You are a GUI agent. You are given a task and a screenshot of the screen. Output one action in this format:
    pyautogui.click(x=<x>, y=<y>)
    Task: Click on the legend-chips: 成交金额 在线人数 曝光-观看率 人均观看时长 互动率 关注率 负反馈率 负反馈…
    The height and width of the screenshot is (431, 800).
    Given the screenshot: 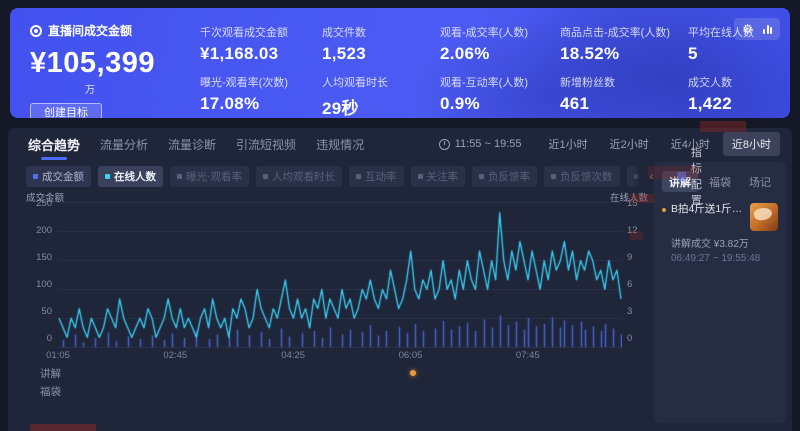 What is the action you would take?
    pyautogui.click(x=364, y=177)
    